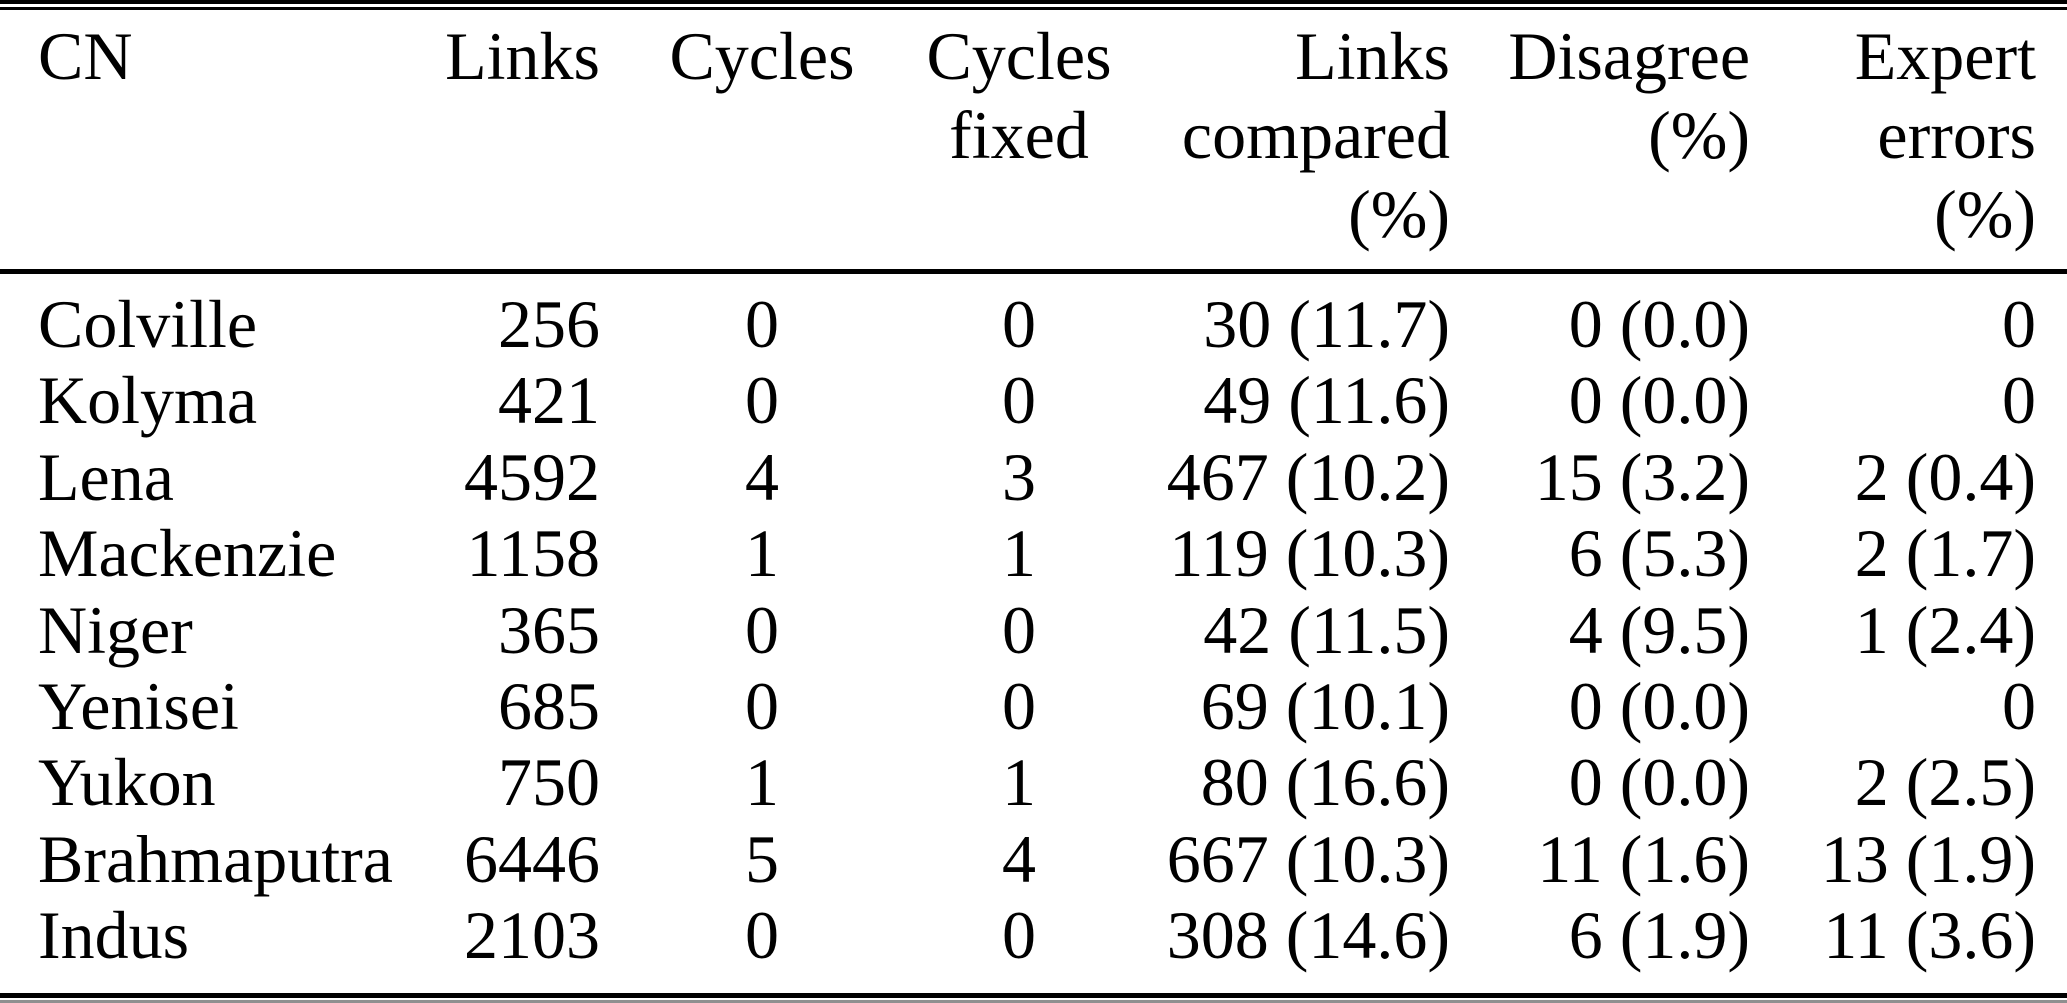  I want to click on cell-links: 2103, so click(532, 935).